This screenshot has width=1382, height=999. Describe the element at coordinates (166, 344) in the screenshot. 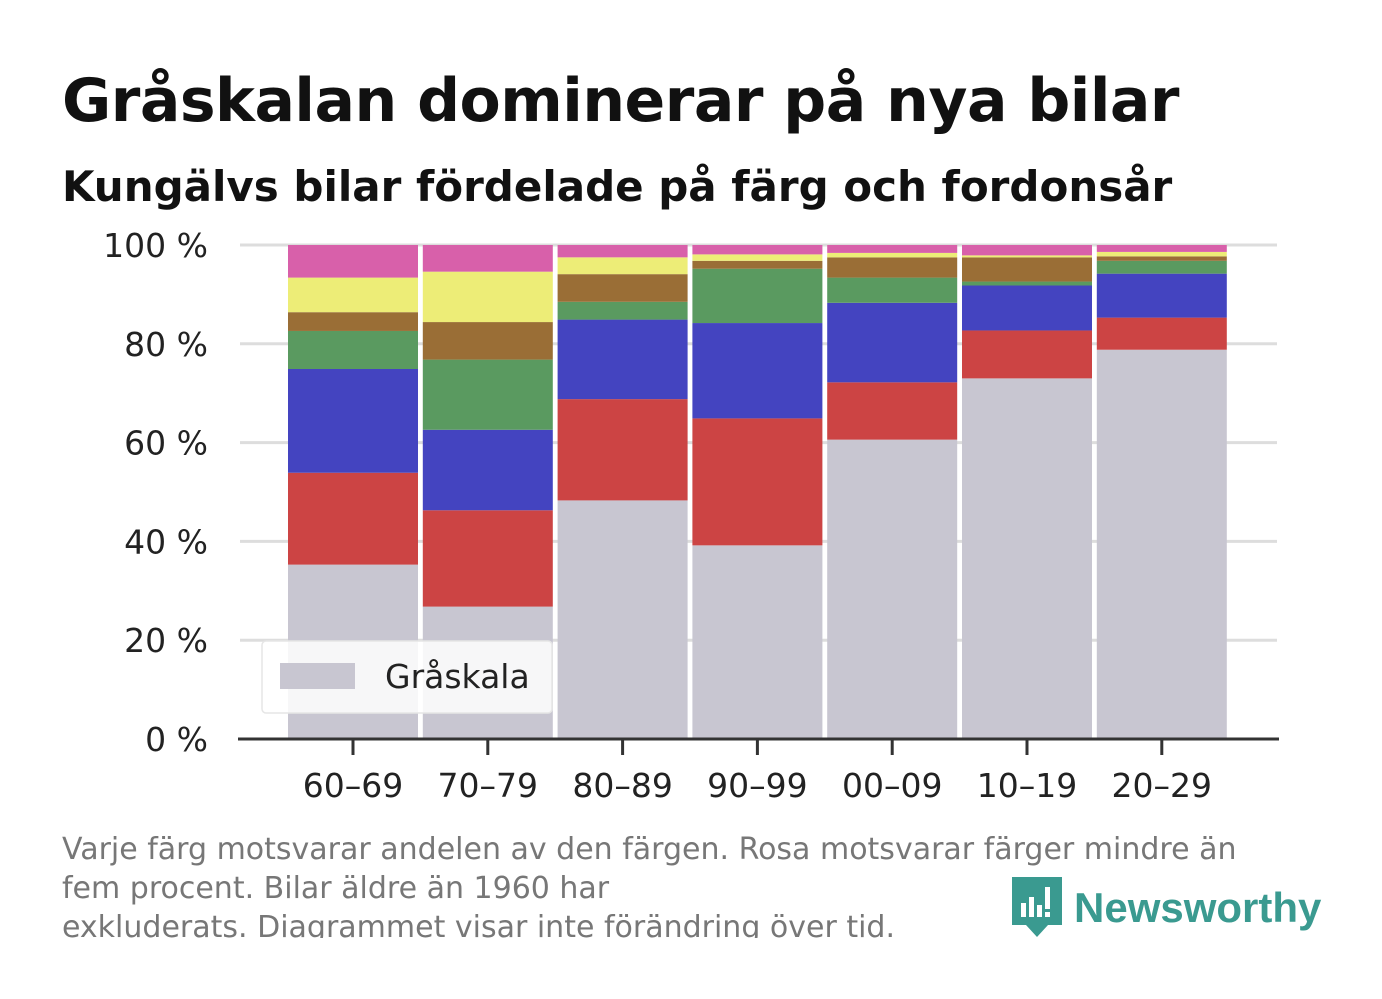

I see `y-tick-label: 80 %` at that location.